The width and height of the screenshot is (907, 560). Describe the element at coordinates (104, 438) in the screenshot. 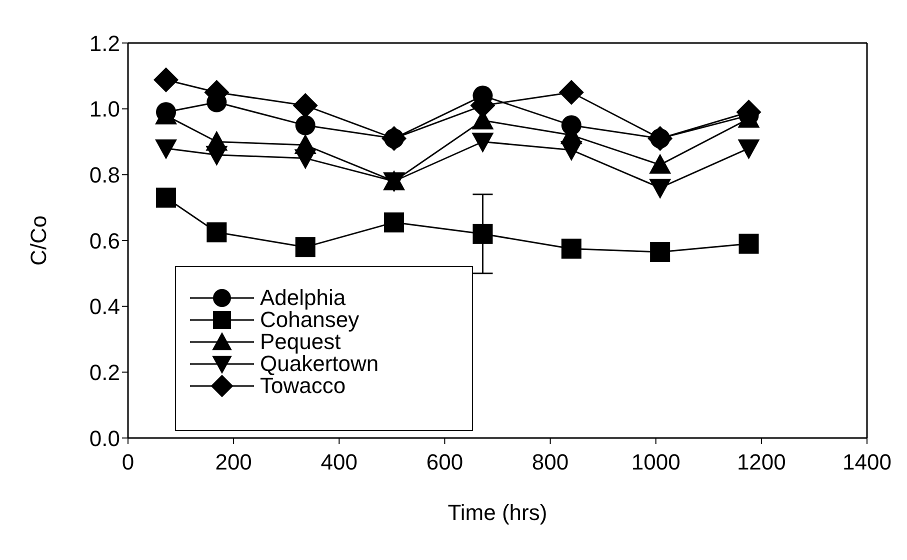

I see `y-tick-label: 0.0` at that location.